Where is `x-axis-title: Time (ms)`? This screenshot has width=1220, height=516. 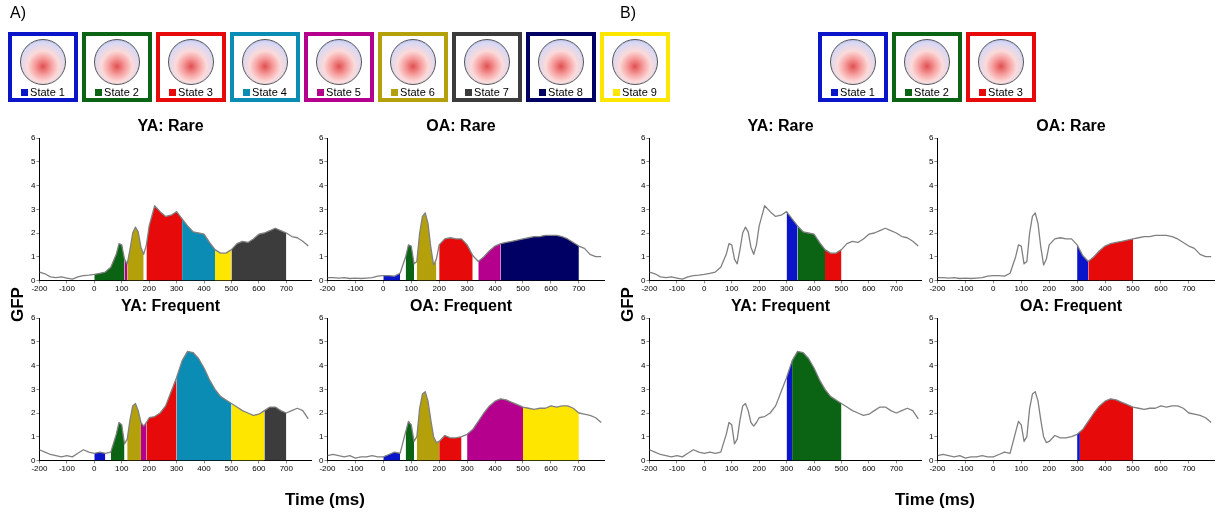
x-axis-title: Time (ms) is located at coordinates (935, 500).